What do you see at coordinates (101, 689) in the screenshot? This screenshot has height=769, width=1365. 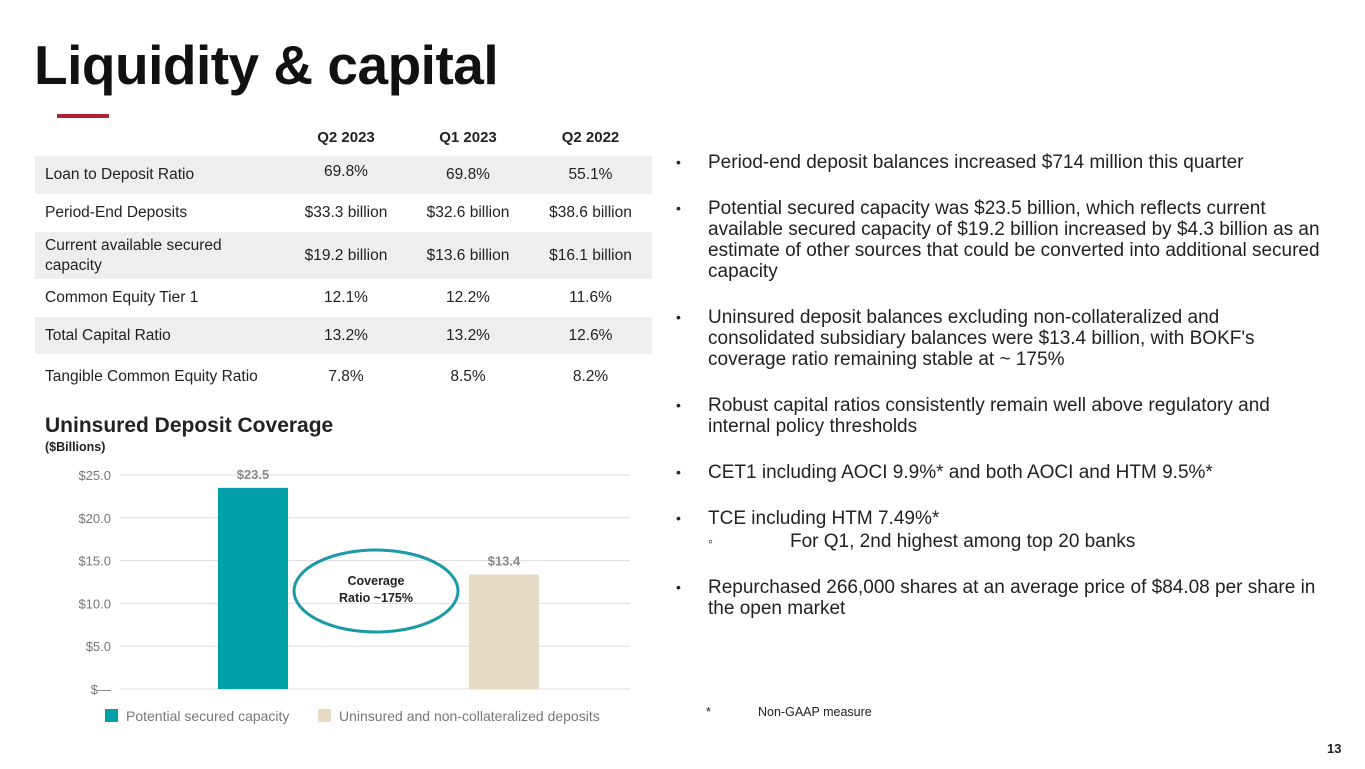 I see `y-tick-label: $—` at bounding box center [101, 689].